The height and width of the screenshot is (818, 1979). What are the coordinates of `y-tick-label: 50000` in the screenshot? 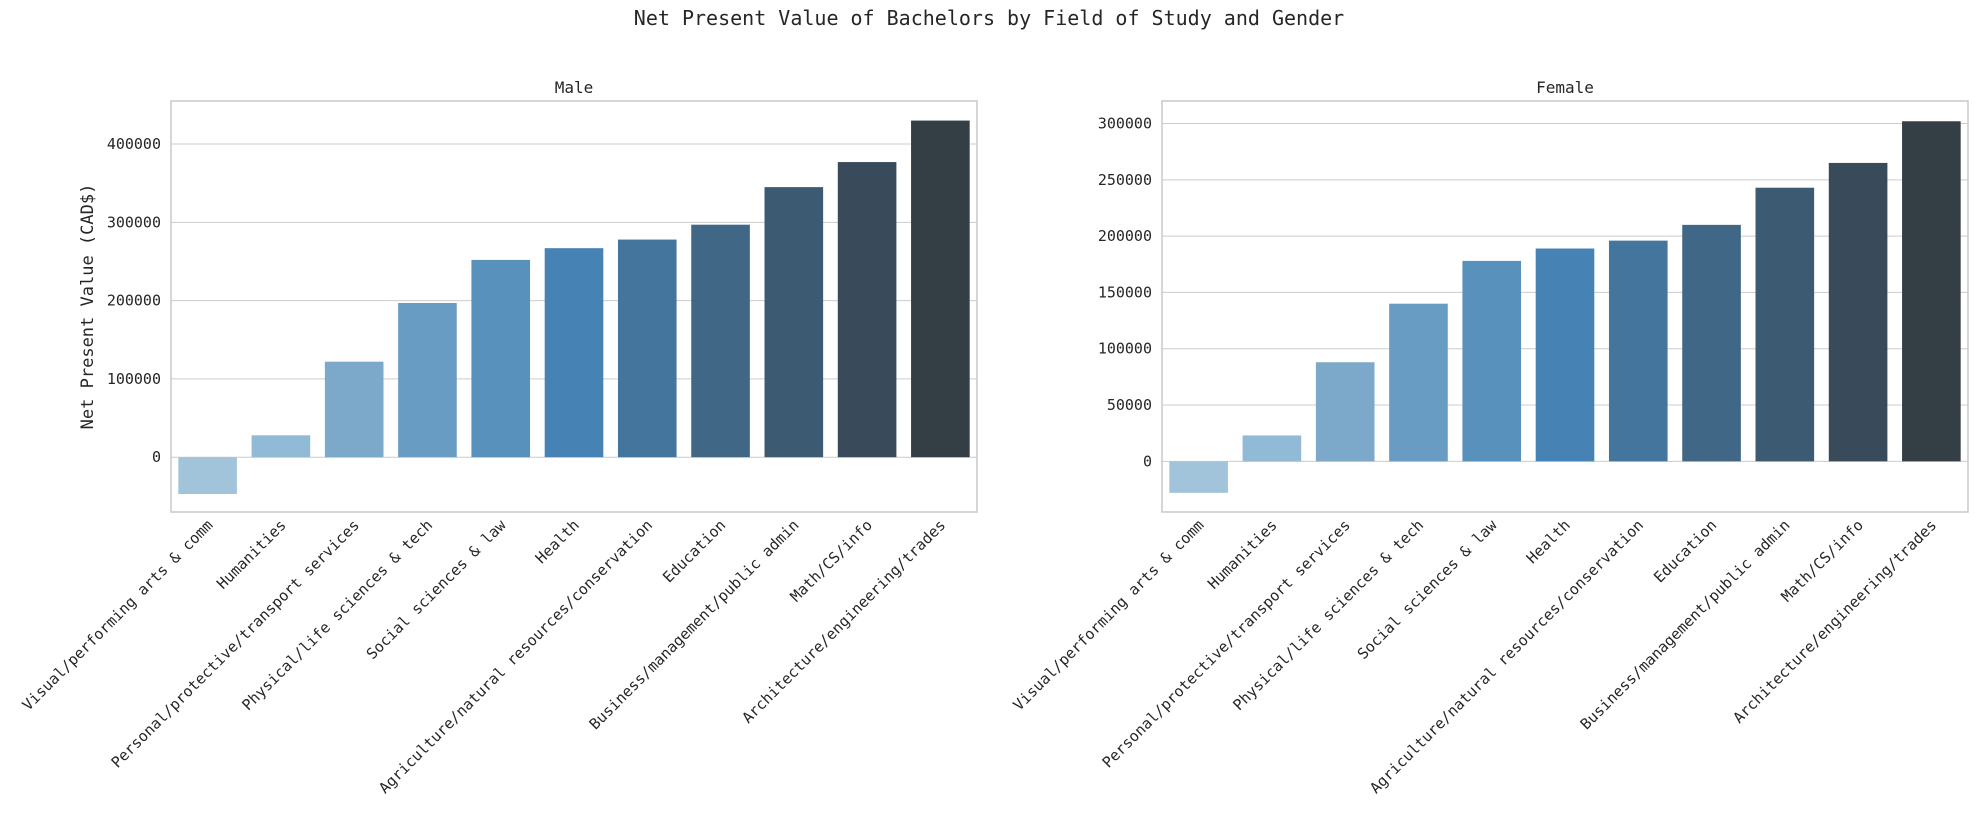 It's located at (1129, 405).